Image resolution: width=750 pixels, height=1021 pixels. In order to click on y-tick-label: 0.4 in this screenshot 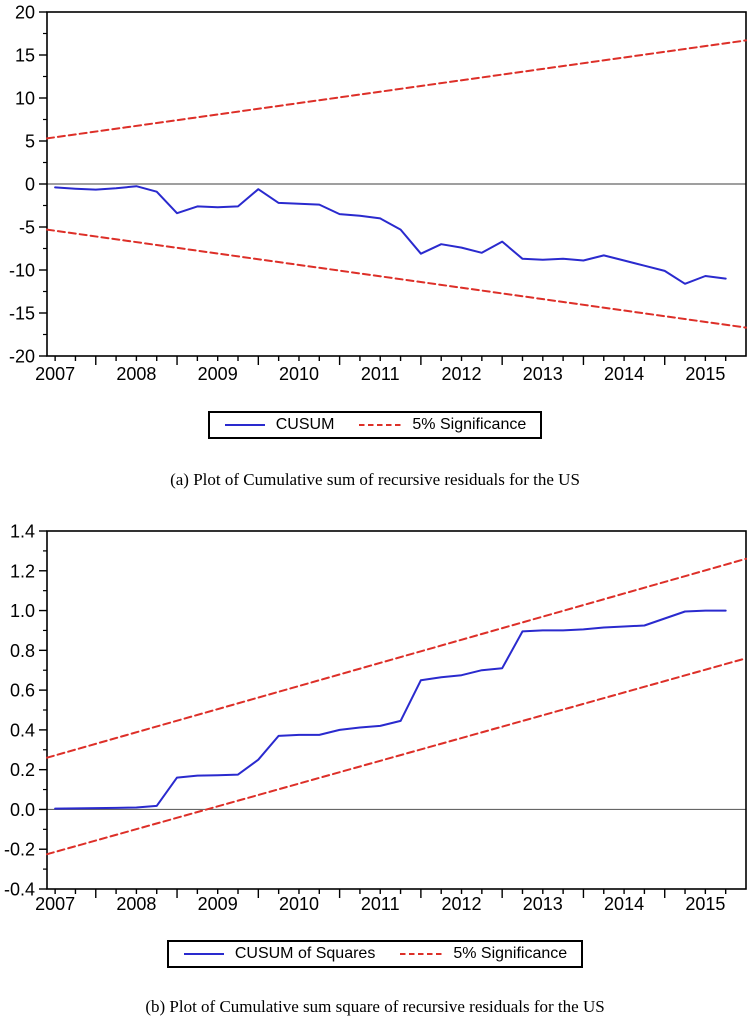, I will do `click(22, 730)`.